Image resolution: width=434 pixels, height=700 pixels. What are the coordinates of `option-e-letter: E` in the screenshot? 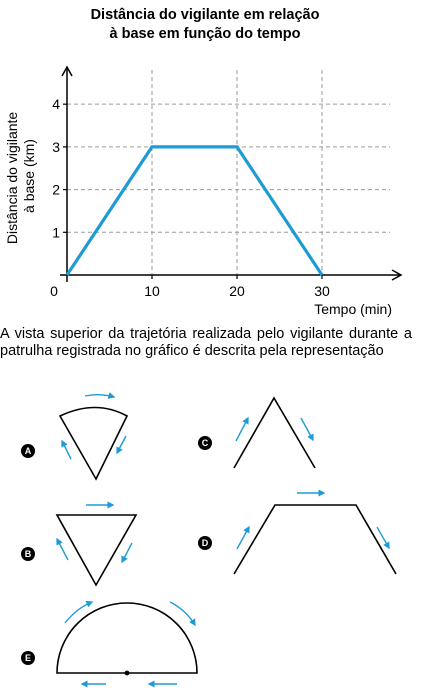 It's located at (28, 658).